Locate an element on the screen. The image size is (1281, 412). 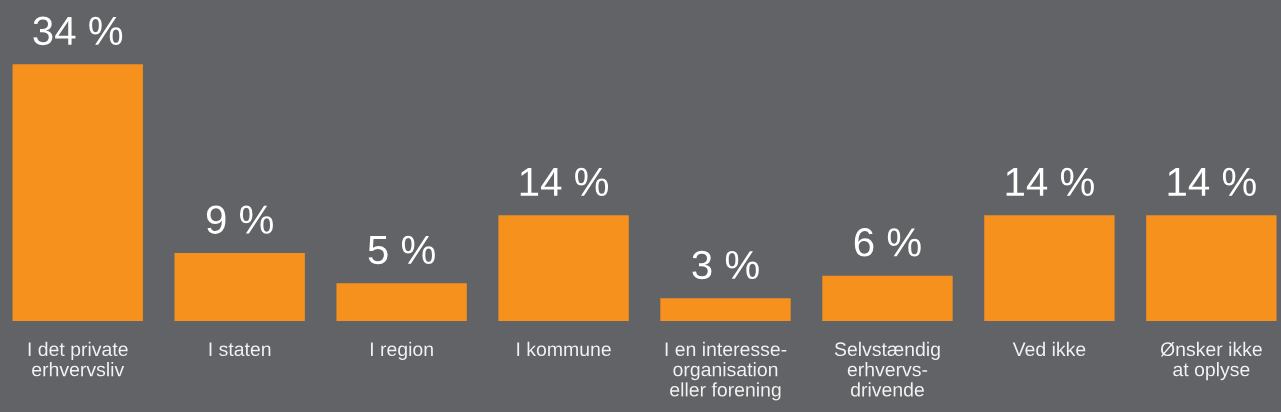
x-tick-label: I det private erhvervsliv is located at coordinates (78, 359).